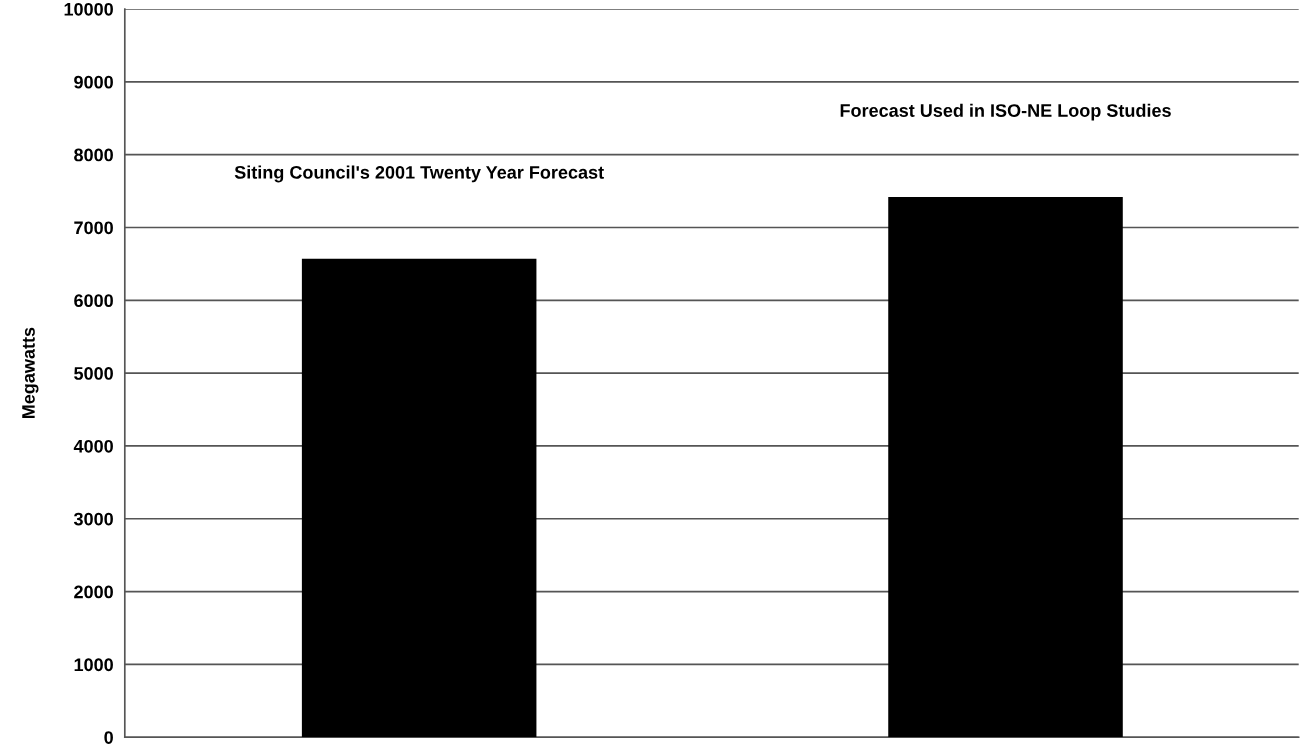  I want to click on y-axis-title: Megawatts, so click(30, 373).